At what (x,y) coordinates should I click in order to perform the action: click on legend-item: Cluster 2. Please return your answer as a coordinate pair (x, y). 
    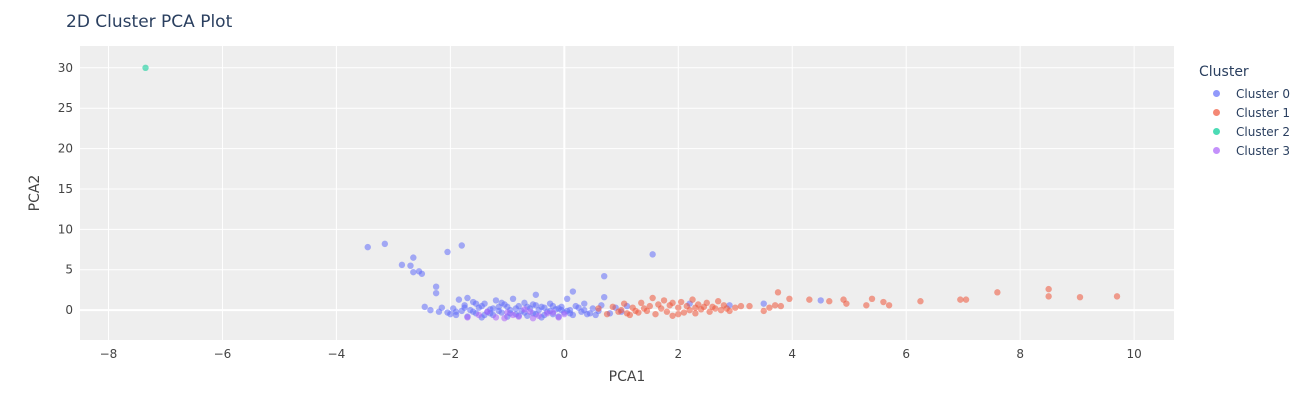
    Looking at the image, I should click on (1244, 131).